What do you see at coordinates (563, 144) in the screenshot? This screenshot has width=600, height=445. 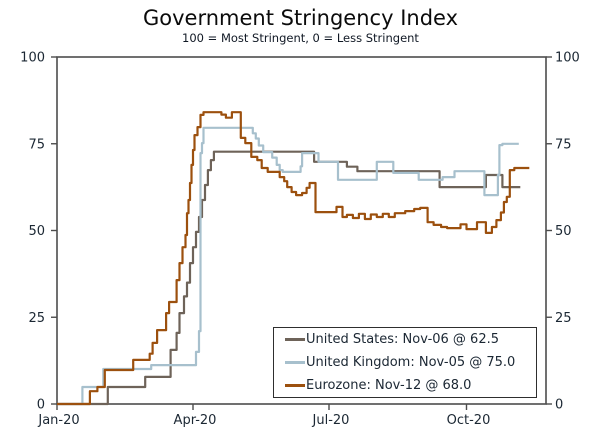 I see `y-tick-label-right: 75` at bounding box center [563, 144].